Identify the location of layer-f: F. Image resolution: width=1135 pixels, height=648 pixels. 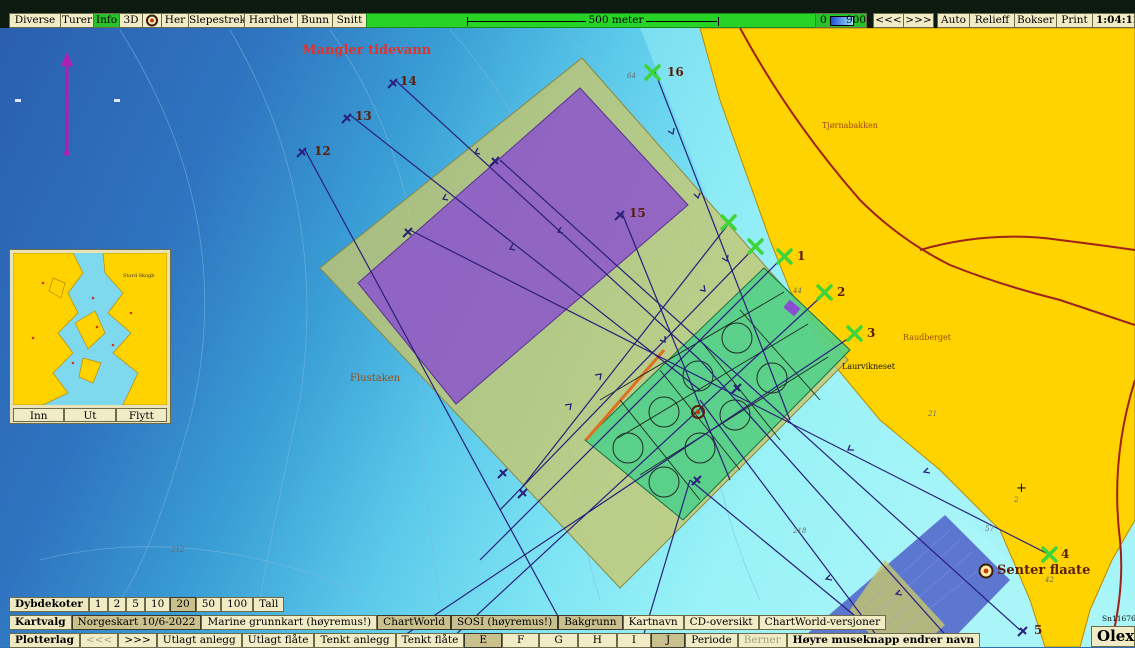
(520, 640).